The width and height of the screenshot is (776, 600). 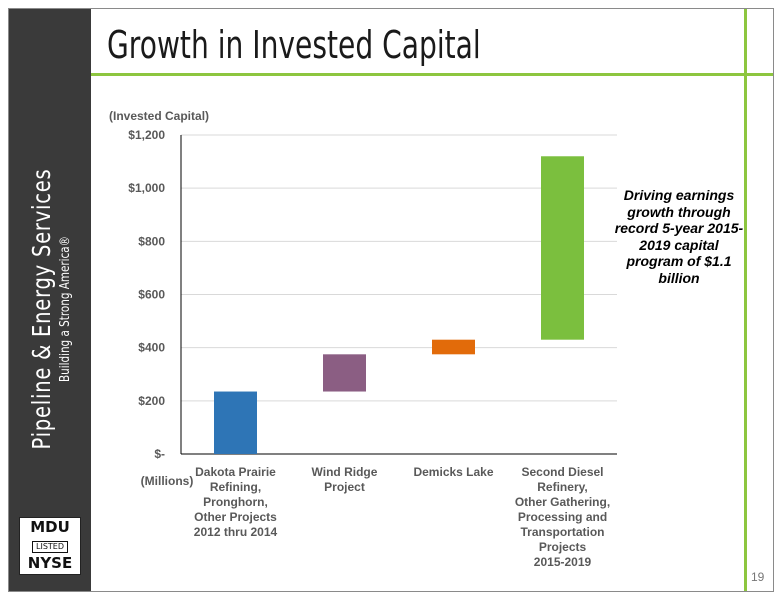 I want to click on y-axis-label: (Invested Capital), so click(x=159, y=116).